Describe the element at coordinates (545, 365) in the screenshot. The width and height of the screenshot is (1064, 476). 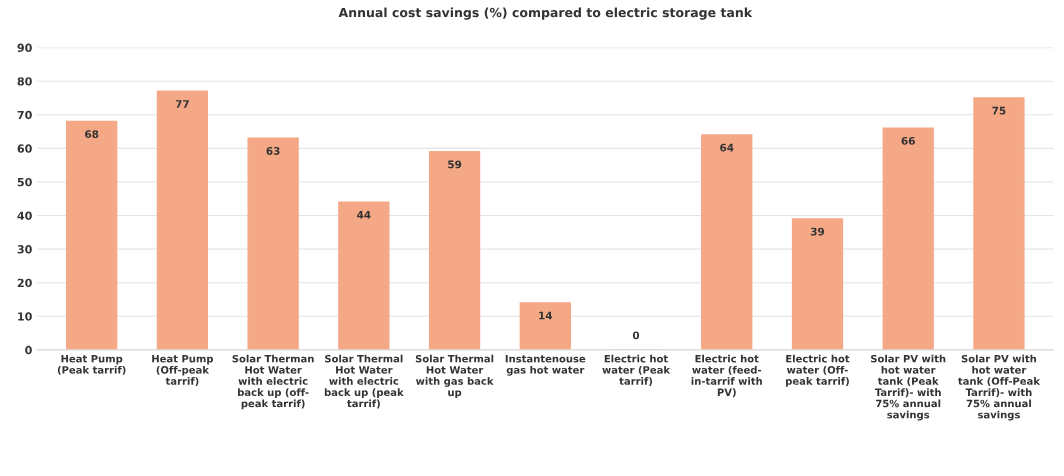
I see `x-tick-label: Instantenouse gas hot water` at that location.